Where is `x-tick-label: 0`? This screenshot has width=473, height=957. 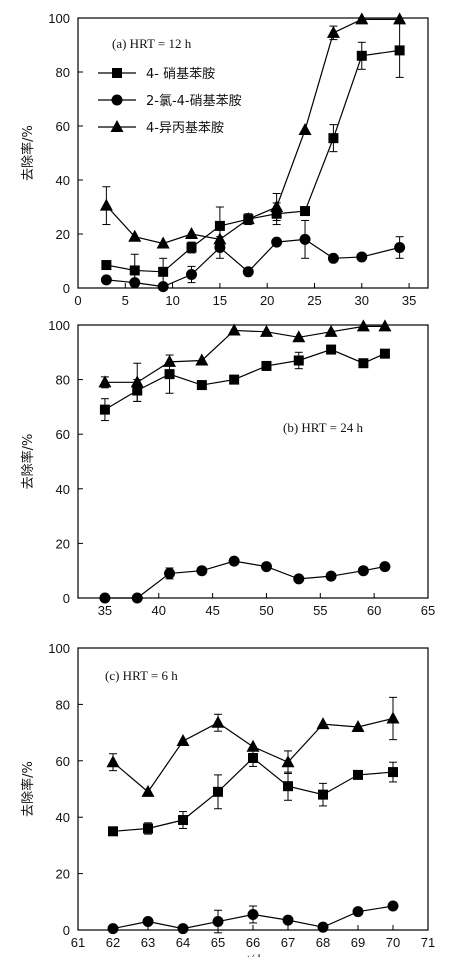
x-tick-label: 0 is located at coordinates (77, 300).